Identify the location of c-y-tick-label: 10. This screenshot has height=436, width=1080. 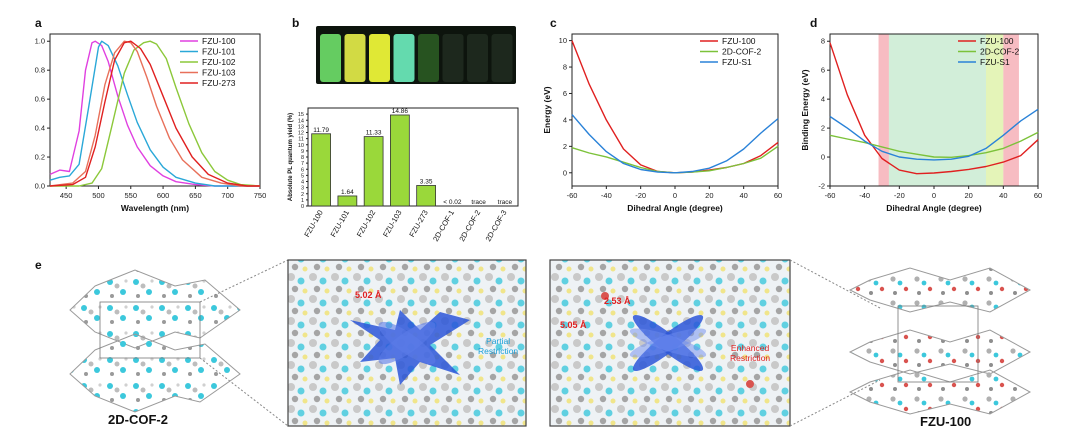
(563, 40).